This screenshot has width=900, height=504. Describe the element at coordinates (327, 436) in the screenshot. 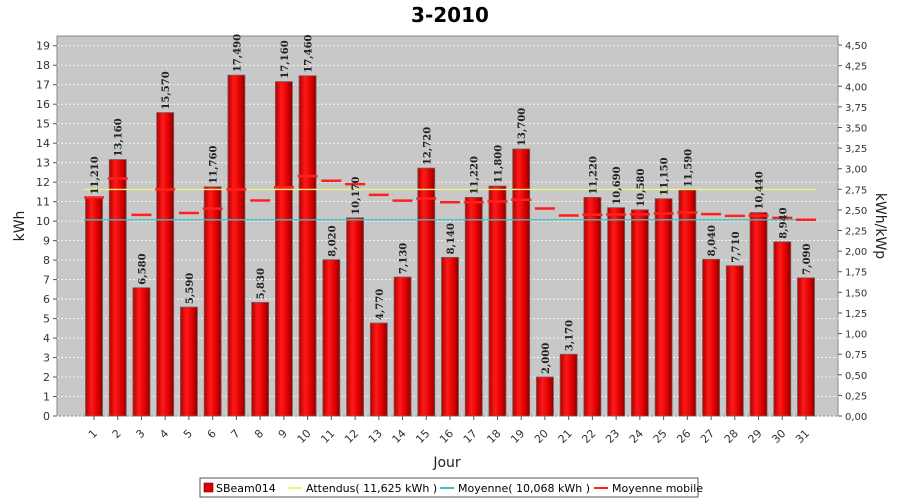

I see `x-tick-label: 11` at that location.